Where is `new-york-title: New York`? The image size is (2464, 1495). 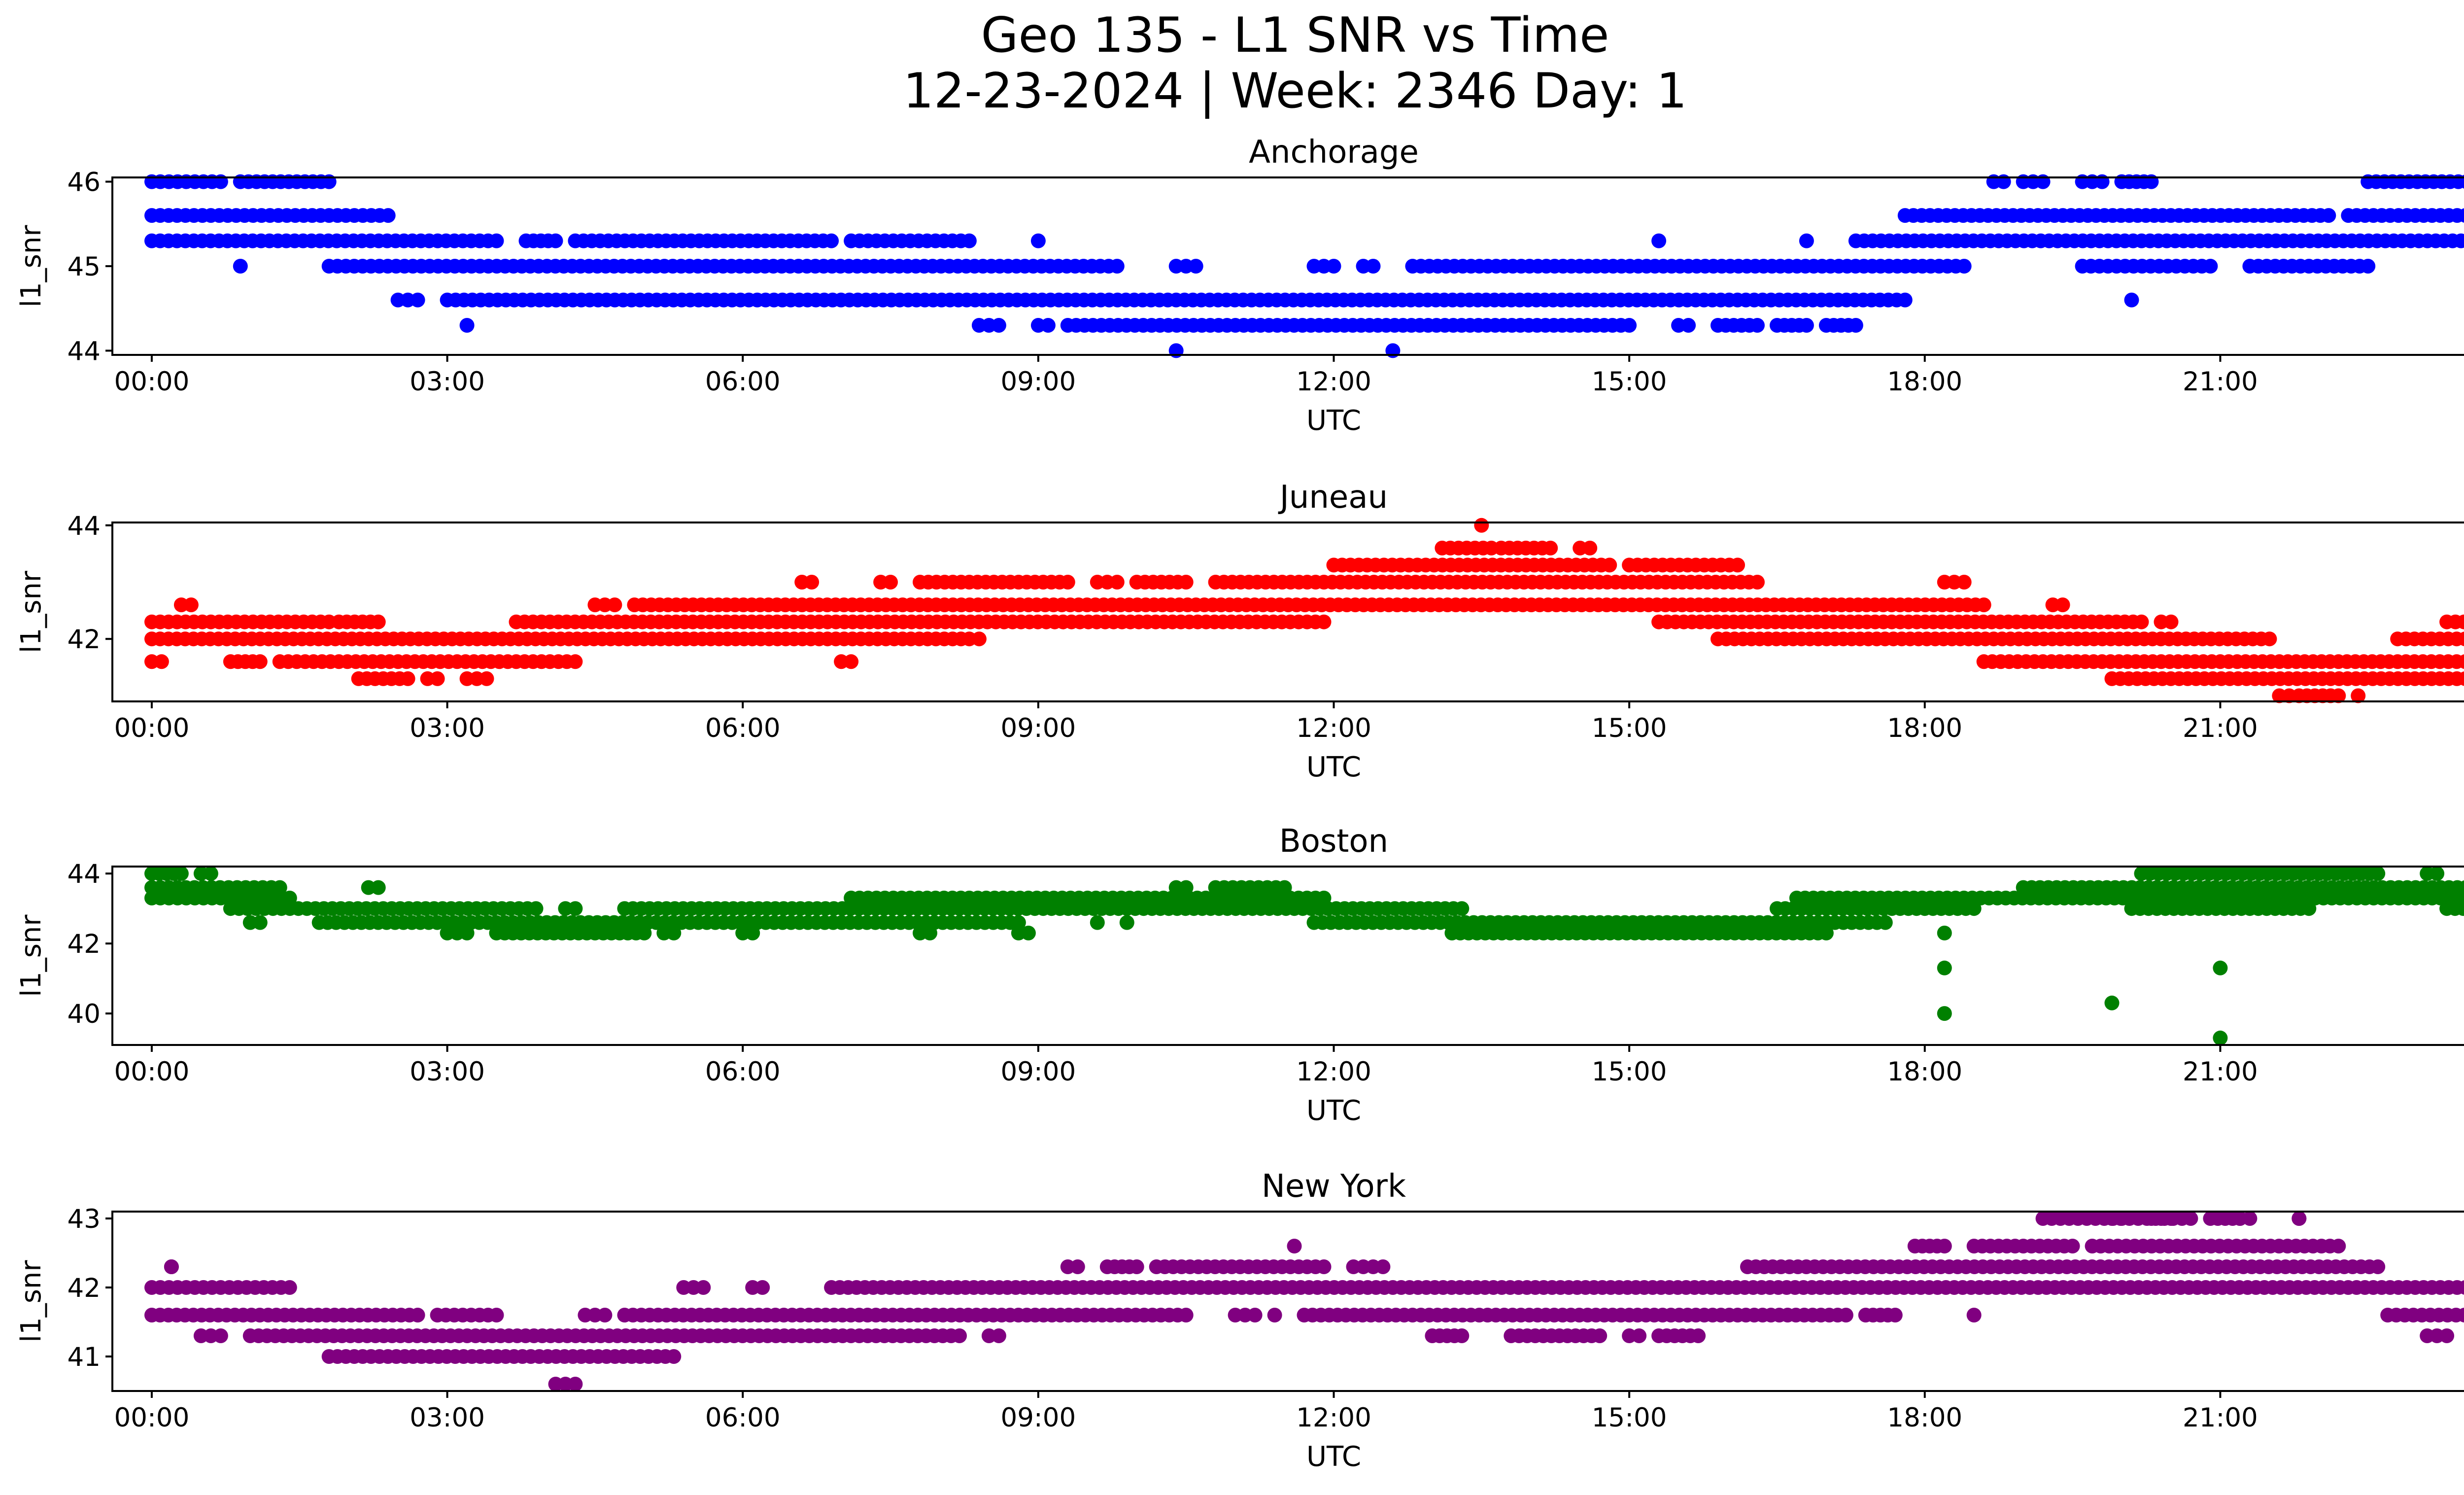 new-york-title: New York is located at coordinates (1334, 1186).